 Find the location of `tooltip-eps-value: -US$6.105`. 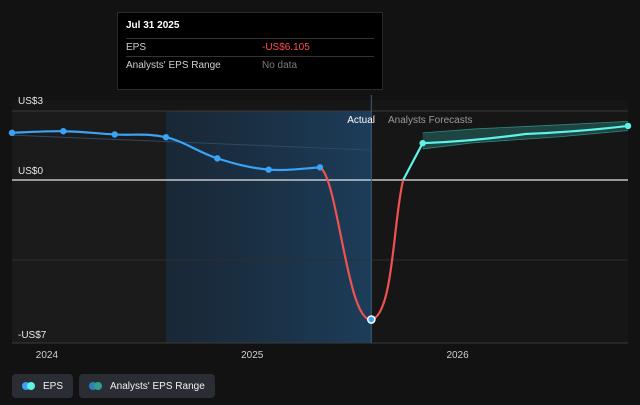

tooltip-eps-value: -US$6.105 is located at coordinates (286, 47).